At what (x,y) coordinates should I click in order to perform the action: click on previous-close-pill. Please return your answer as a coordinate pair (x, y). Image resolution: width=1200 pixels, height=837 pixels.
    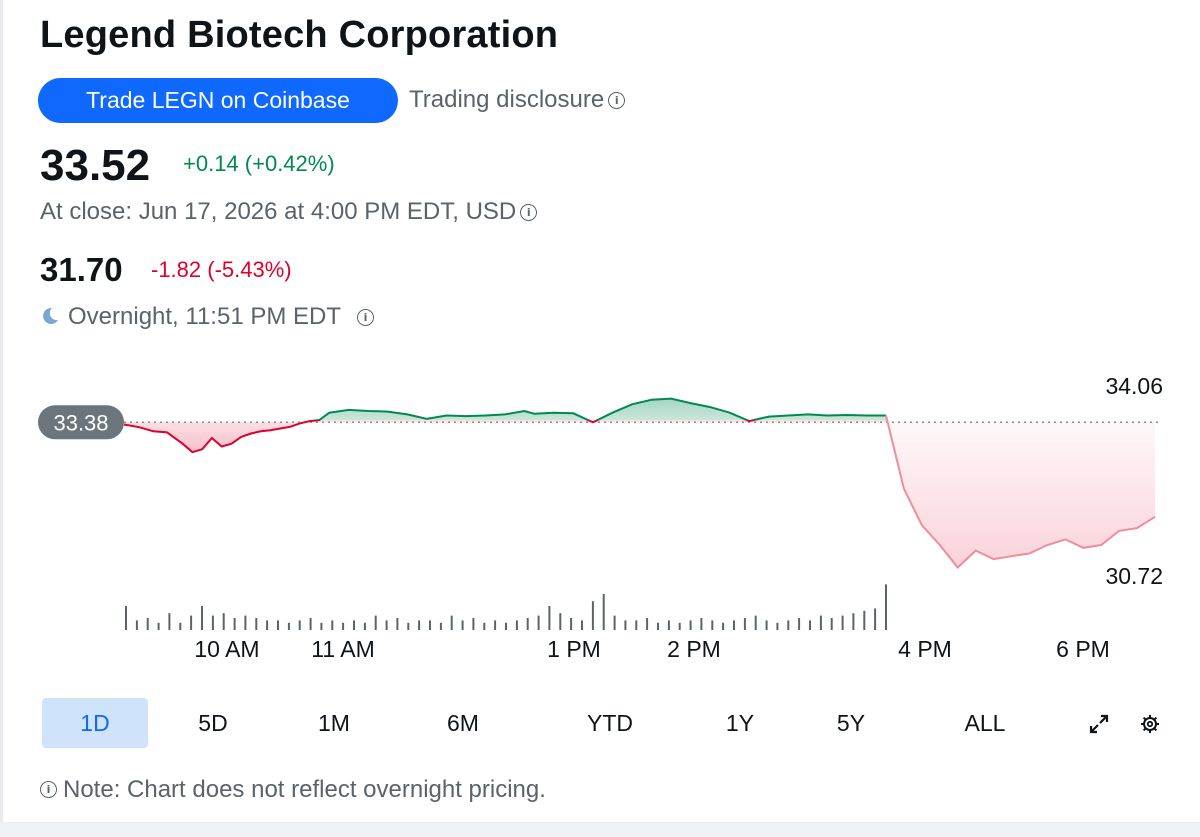
    Looking at the image, I should click on (81, 422).